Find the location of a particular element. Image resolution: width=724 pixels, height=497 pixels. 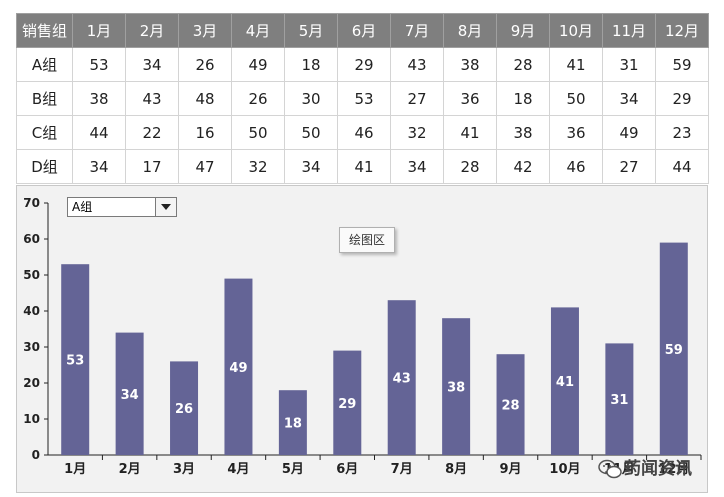

header-month: 6月 is located at coordinates (364, 30).